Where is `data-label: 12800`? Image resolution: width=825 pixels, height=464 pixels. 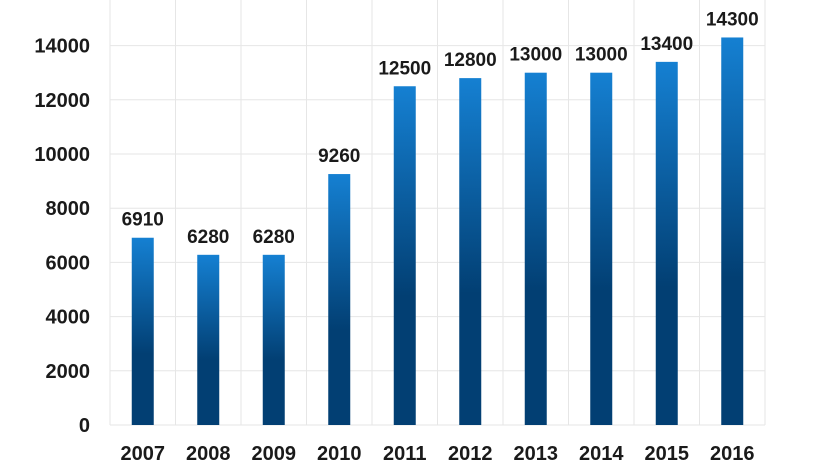 data-label: 12800 is located at coordinates (470, 60).